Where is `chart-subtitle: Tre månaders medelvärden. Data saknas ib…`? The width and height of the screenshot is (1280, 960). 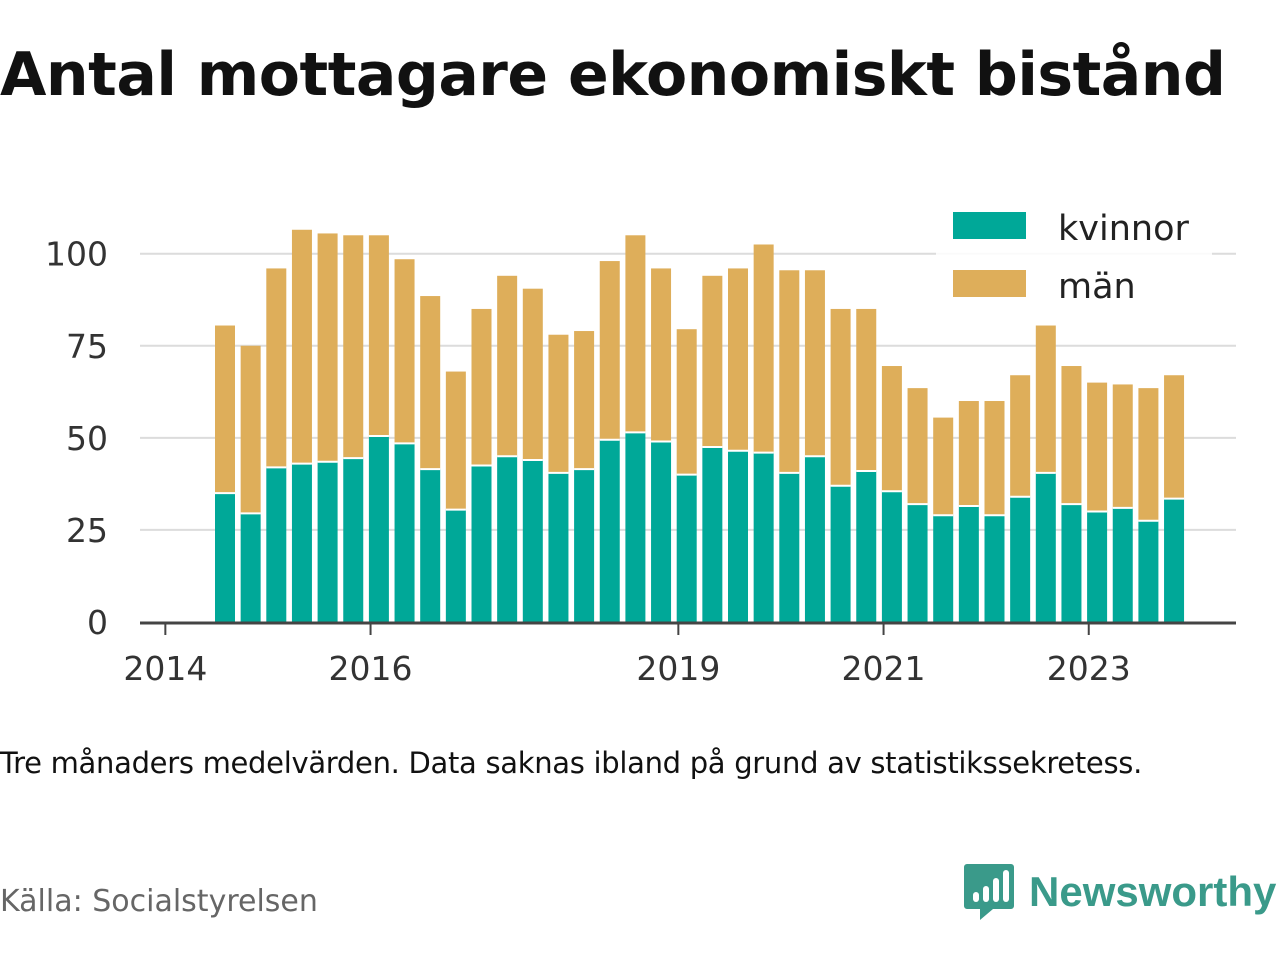 chart-subtitle: Tre månaders medelvärden. Data saknas ib… is located at coordinates (571, 763).